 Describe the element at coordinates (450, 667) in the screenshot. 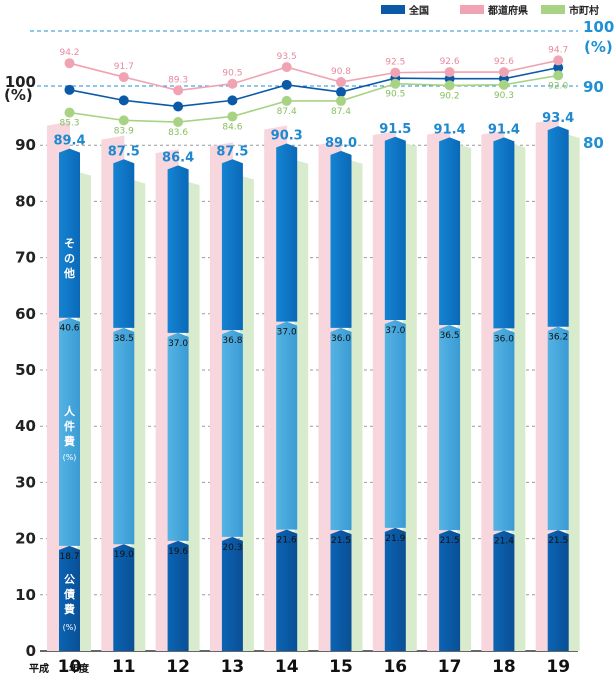

I see `x-tick-label: 17` at that location.